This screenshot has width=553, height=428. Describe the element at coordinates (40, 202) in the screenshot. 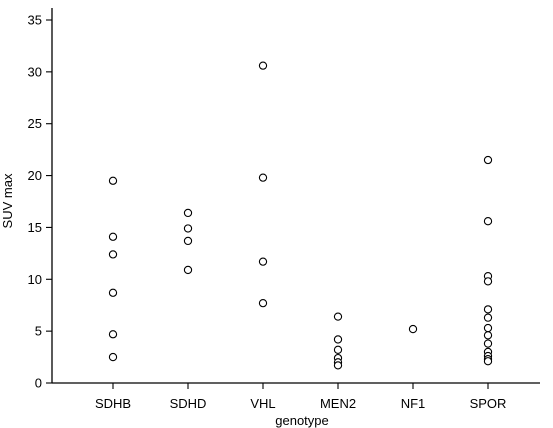

I see `y-axis-ticks: 0 5 10 15 20 25 30 35` at that location.